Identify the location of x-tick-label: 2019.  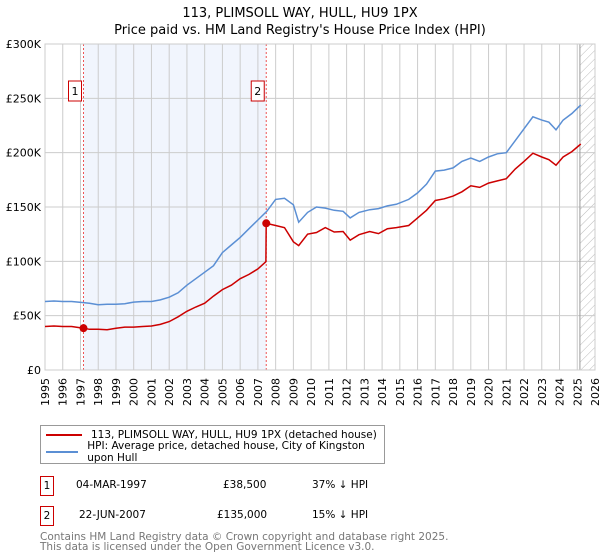
(471, 392).